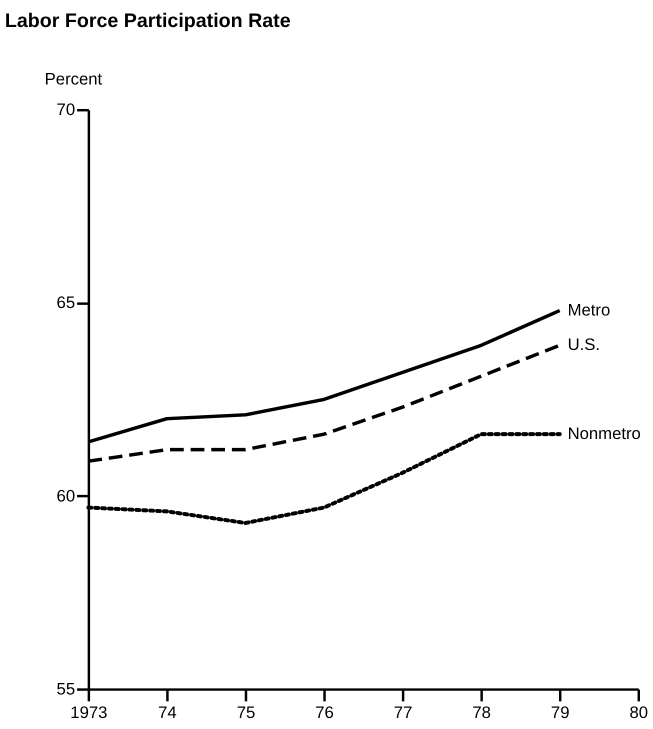  I want to click on chart-title: Labor Force Participation Rate, so click(147, 21).